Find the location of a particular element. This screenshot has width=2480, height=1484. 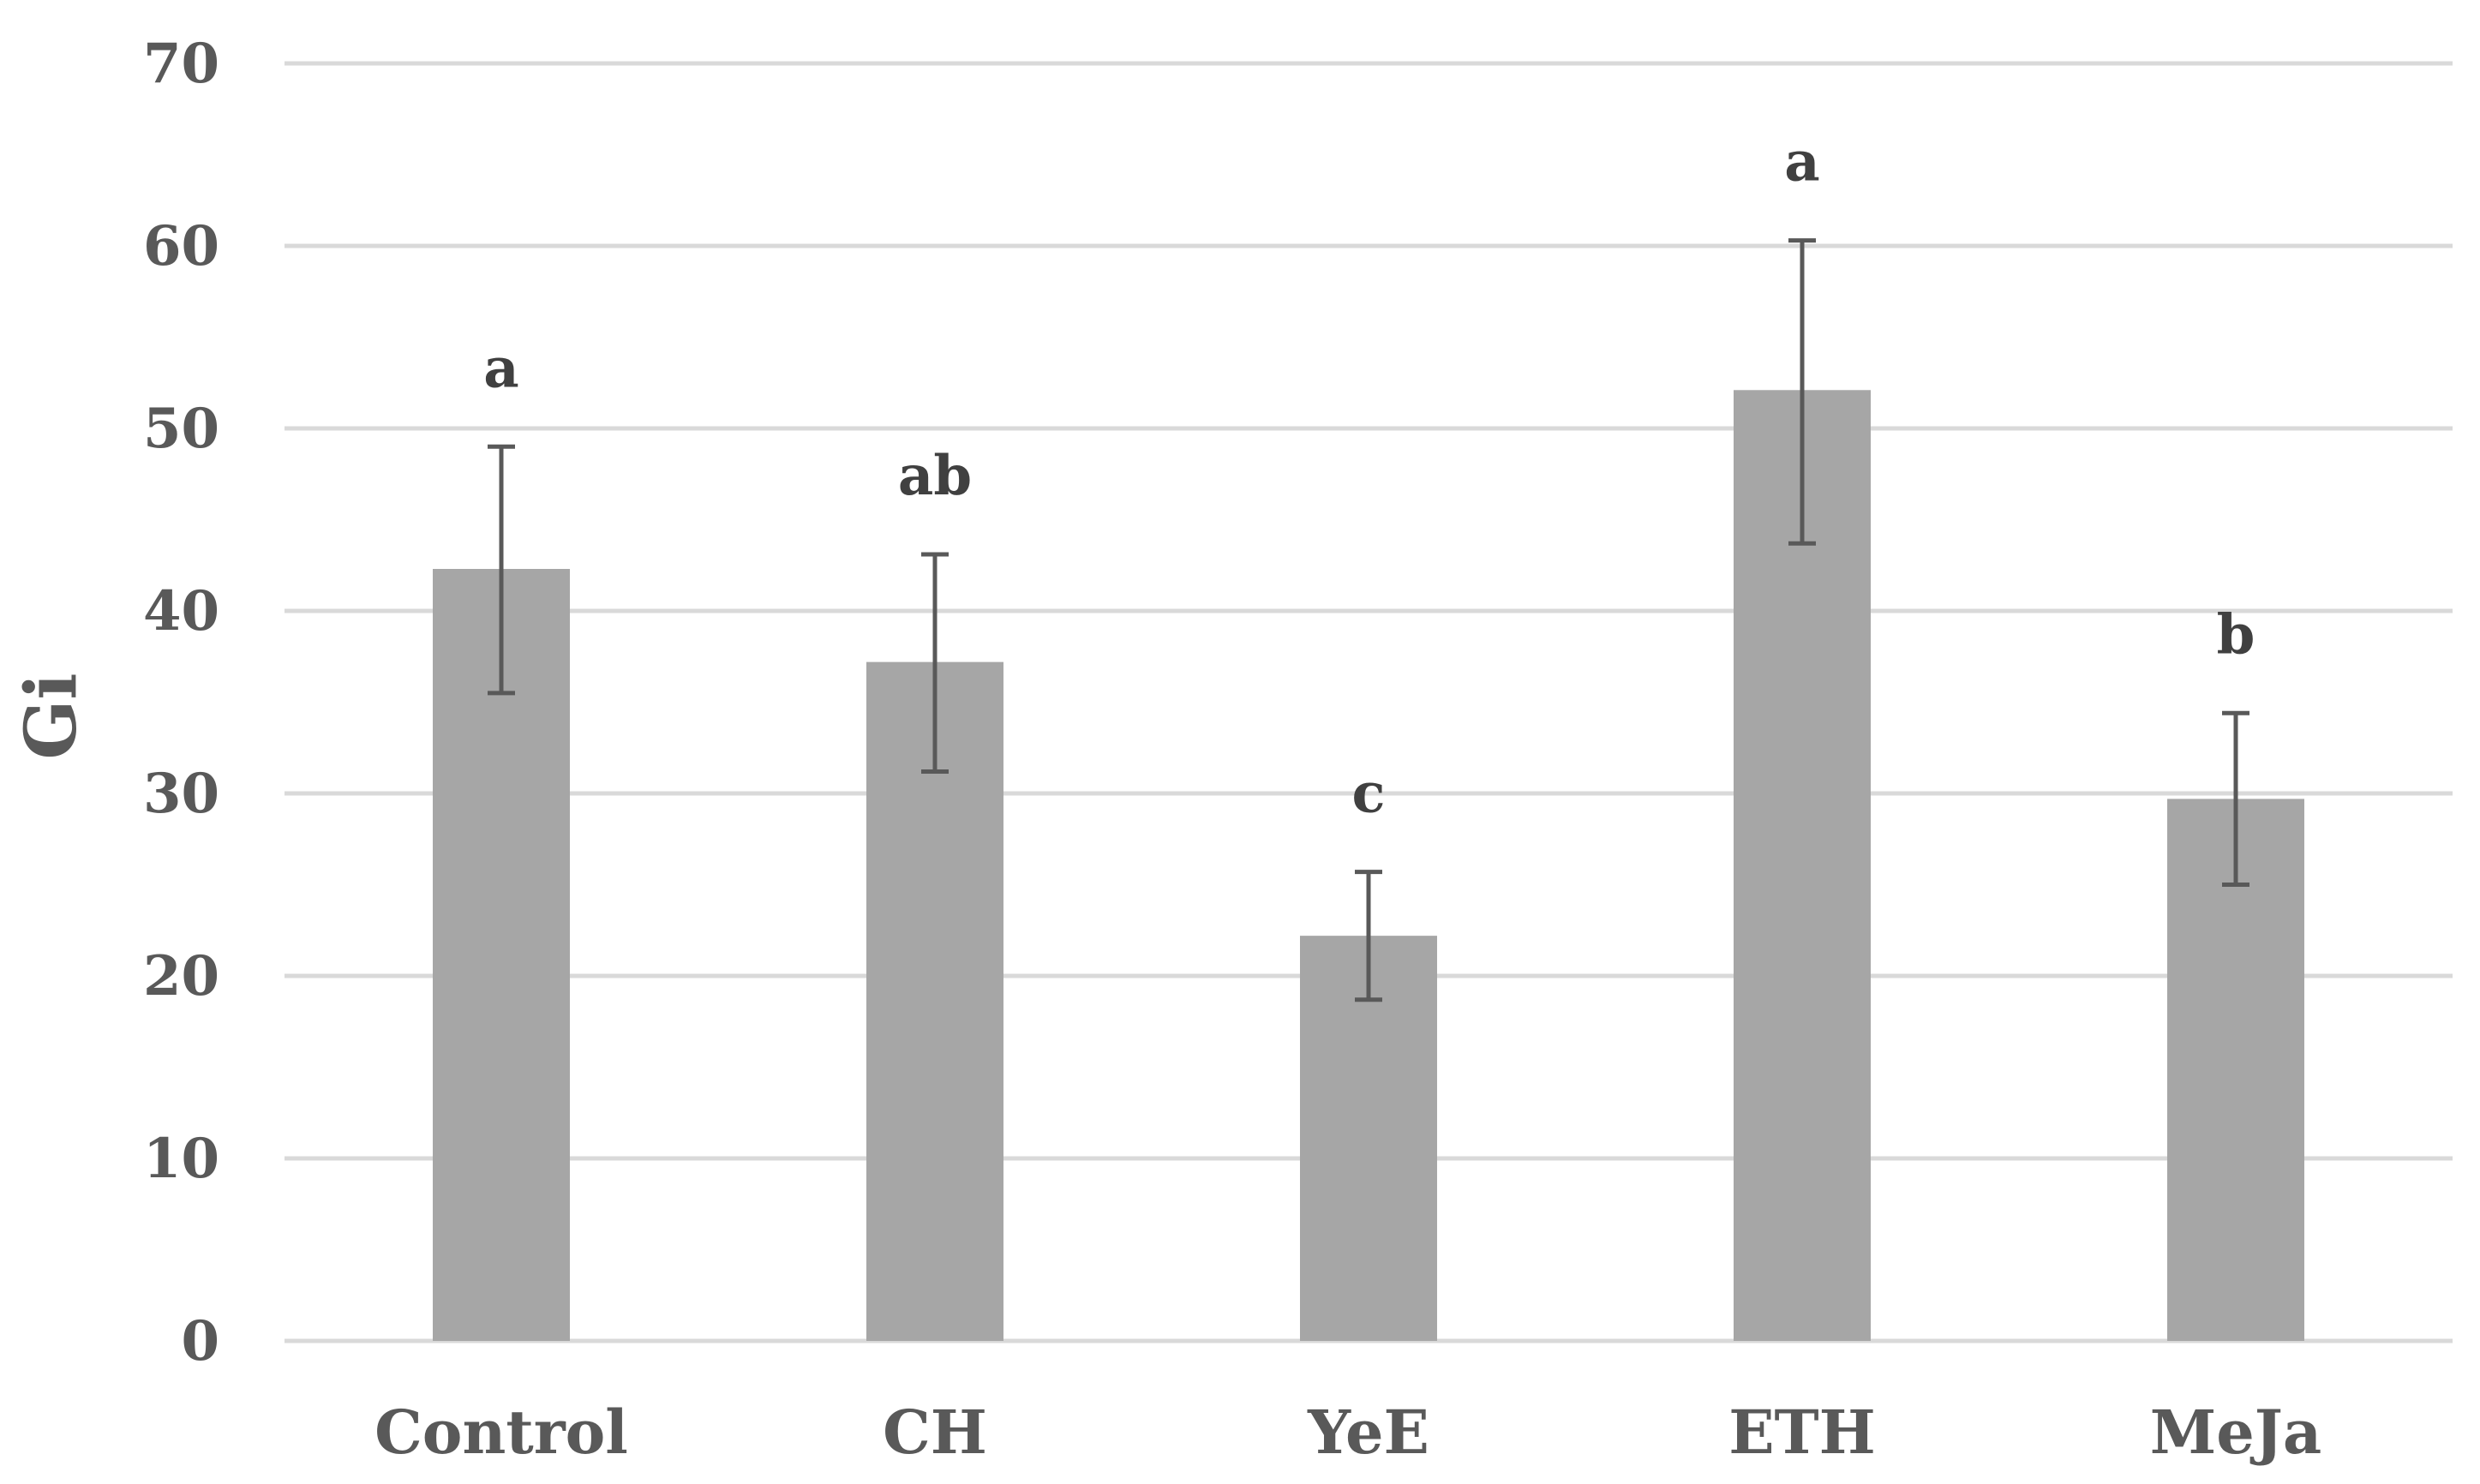

x-tick-label: YeE is located at coordinates (1368, 1432).